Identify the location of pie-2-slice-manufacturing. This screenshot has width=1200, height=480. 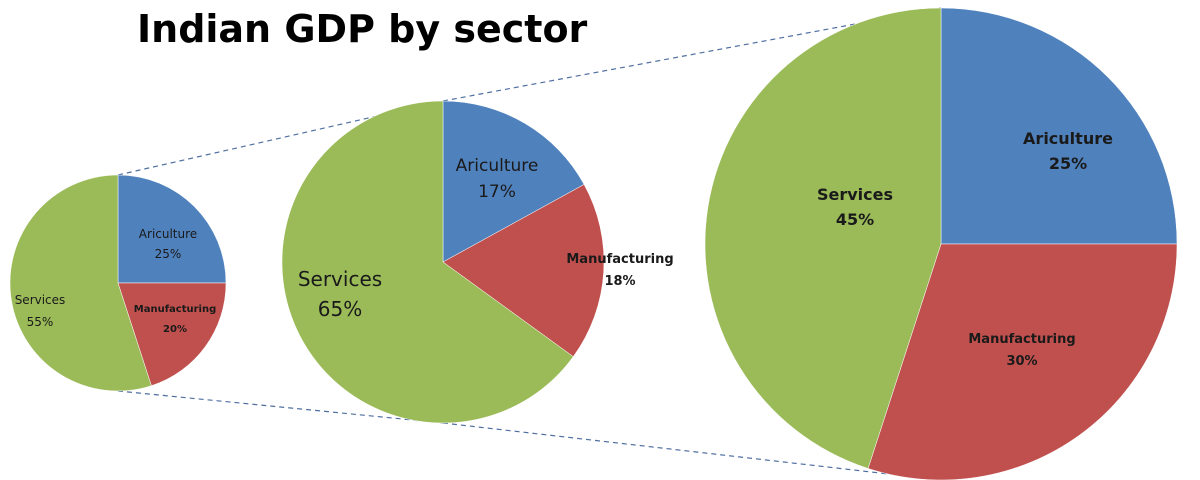
(523, 270).